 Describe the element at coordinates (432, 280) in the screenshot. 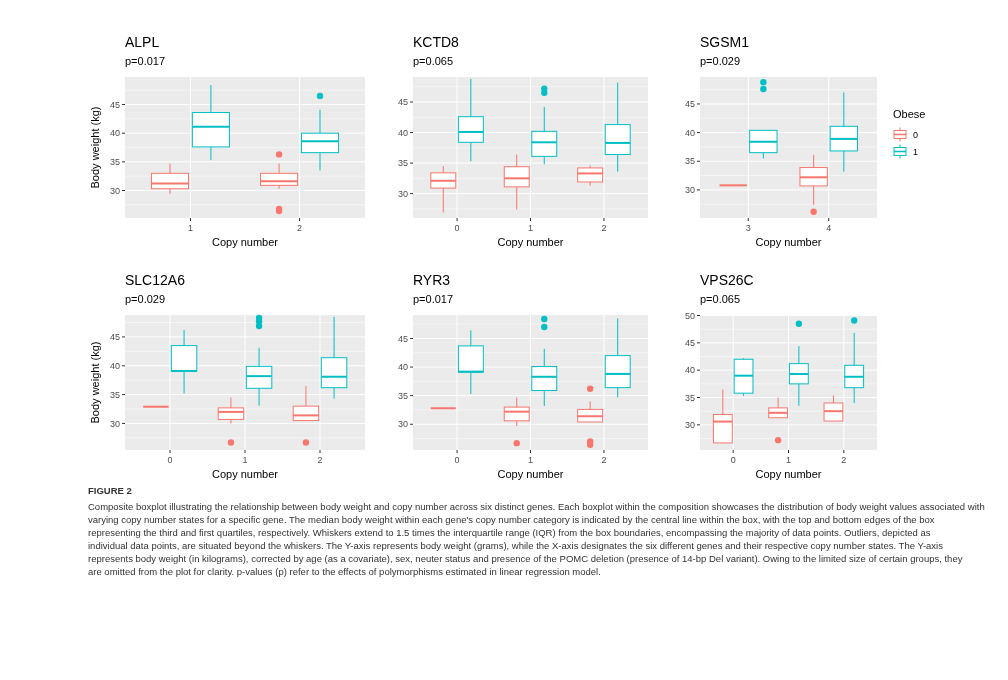

I see `chart-title: RYR3` at that location.